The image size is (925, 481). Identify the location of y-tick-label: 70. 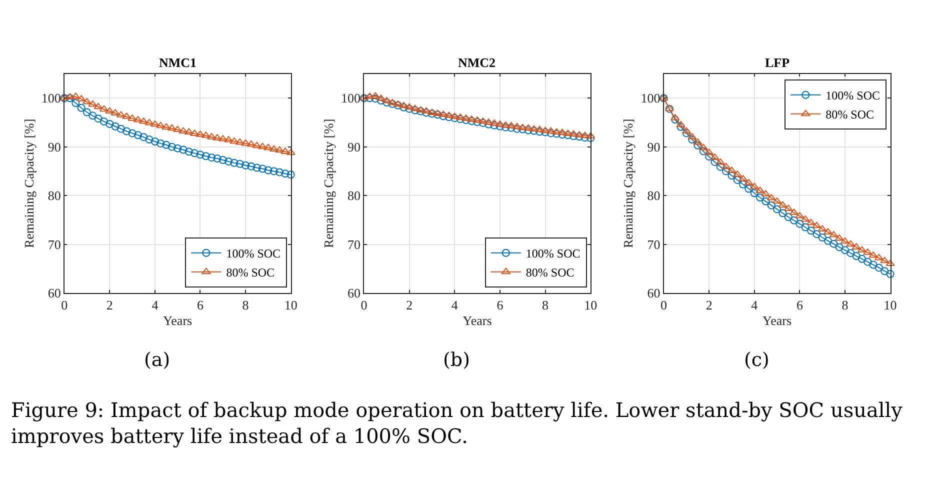
(653, 244).